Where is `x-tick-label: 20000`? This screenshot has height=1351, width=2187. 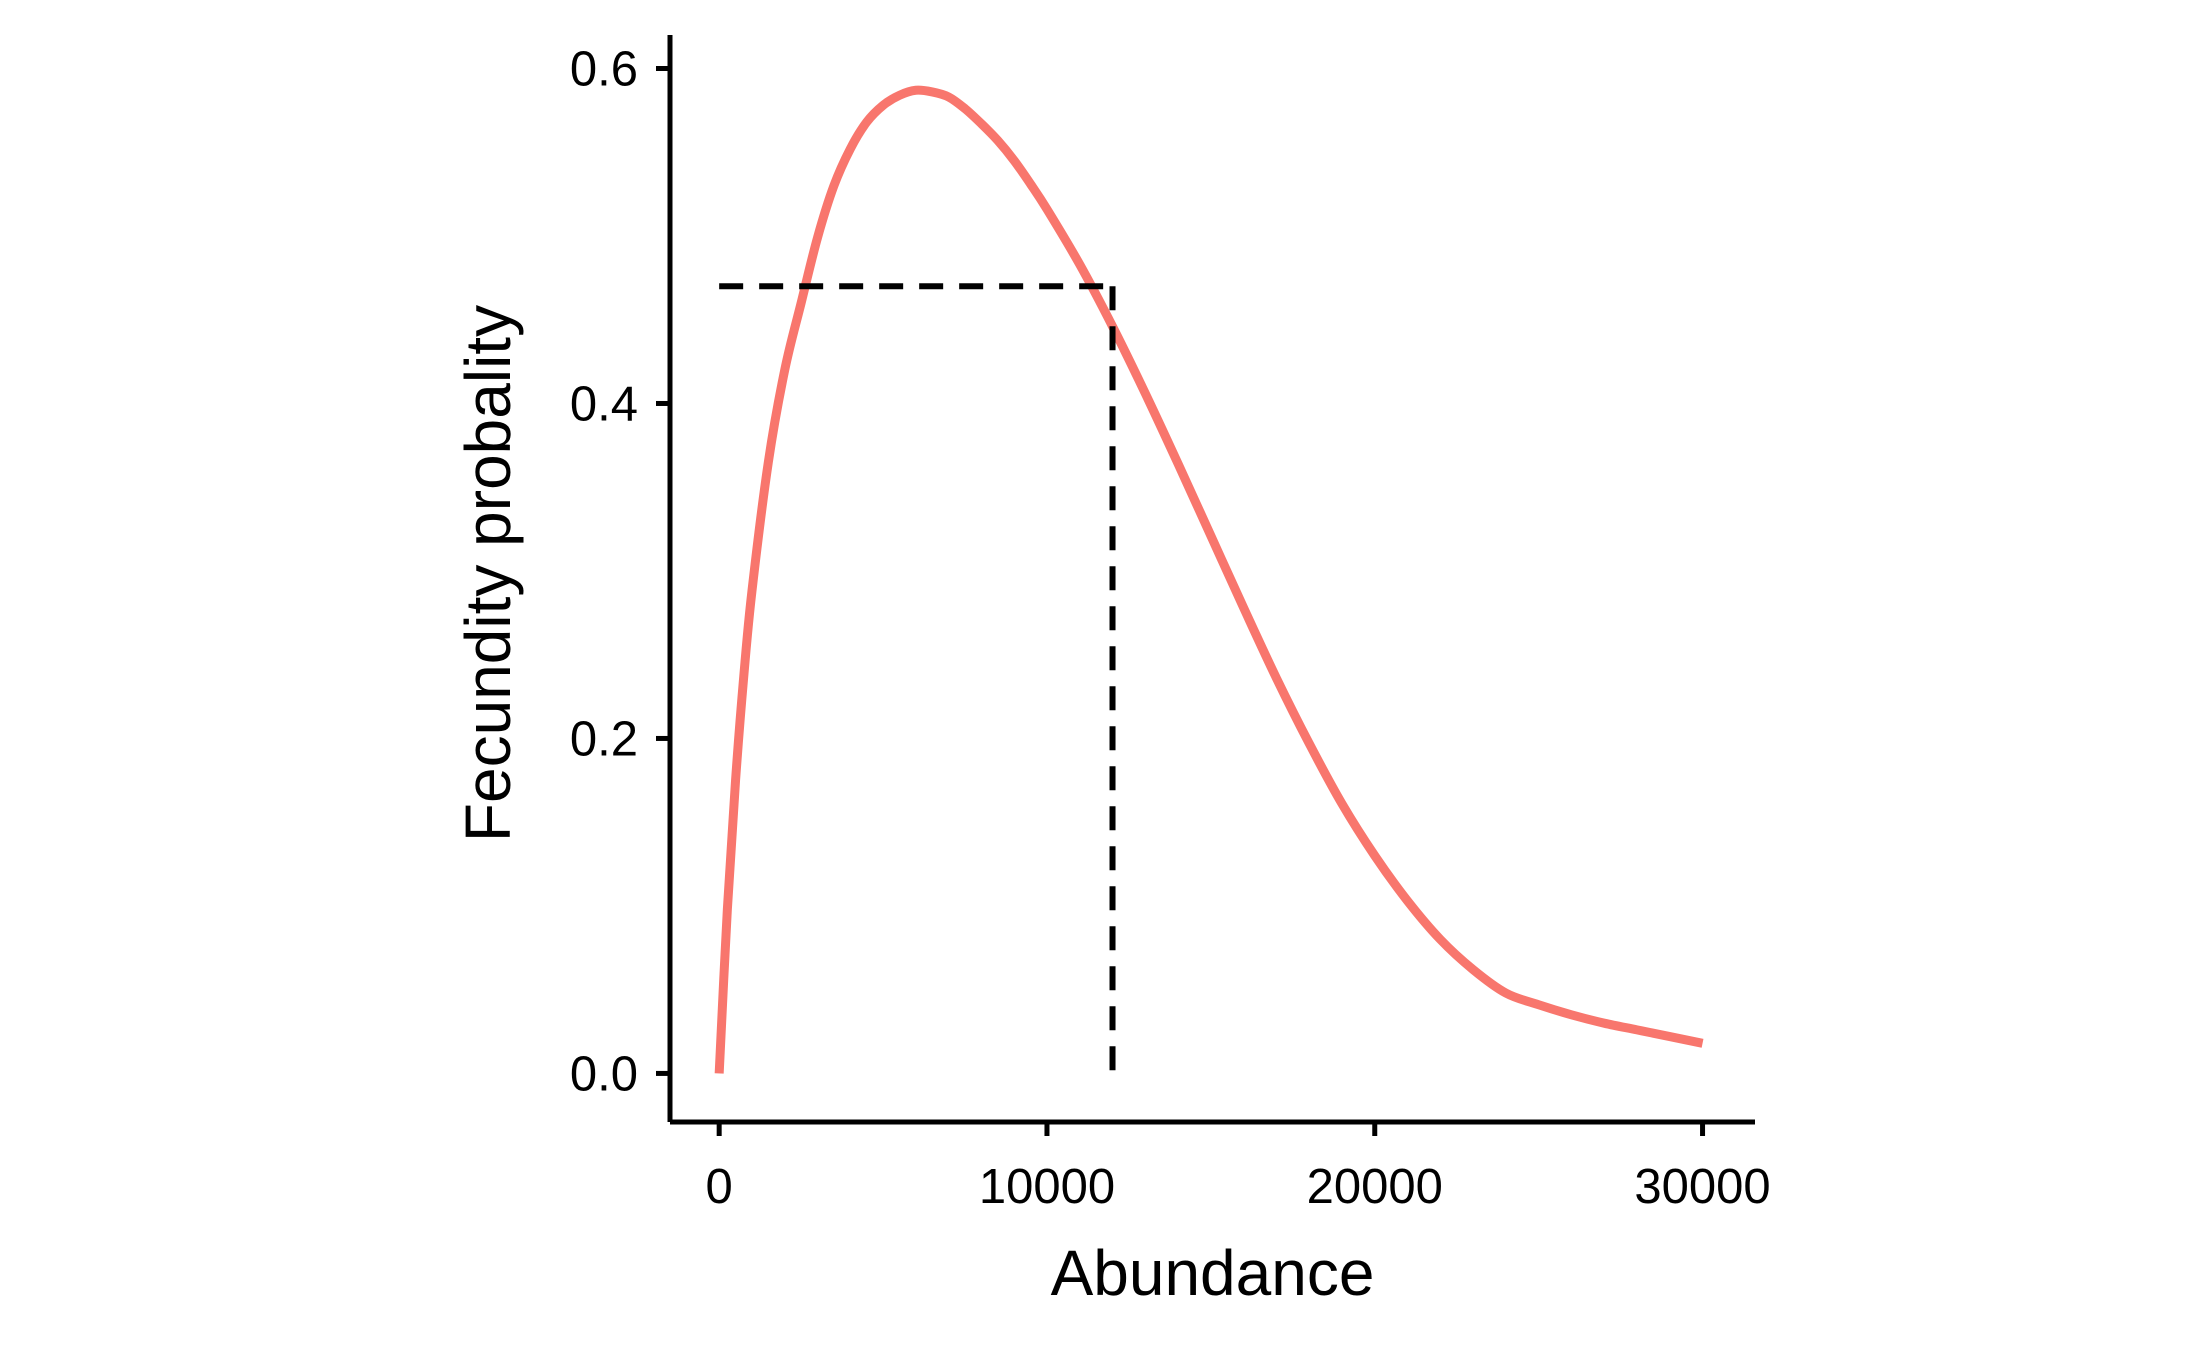
x-tick-label: 20000 is located at coordinates (1375, 1187).